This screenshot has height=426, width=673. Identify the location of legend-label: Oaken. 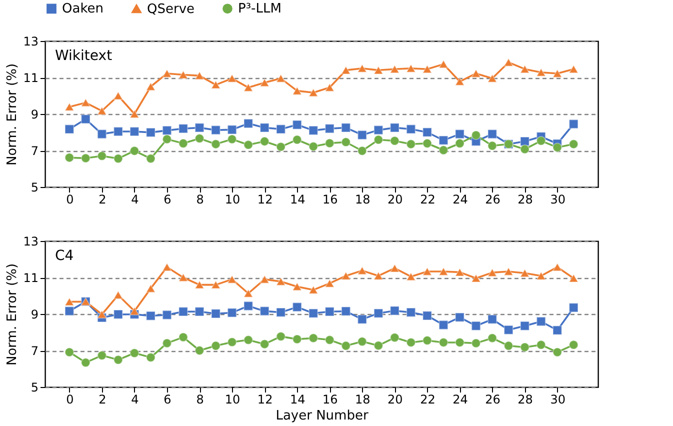
(83, 9).